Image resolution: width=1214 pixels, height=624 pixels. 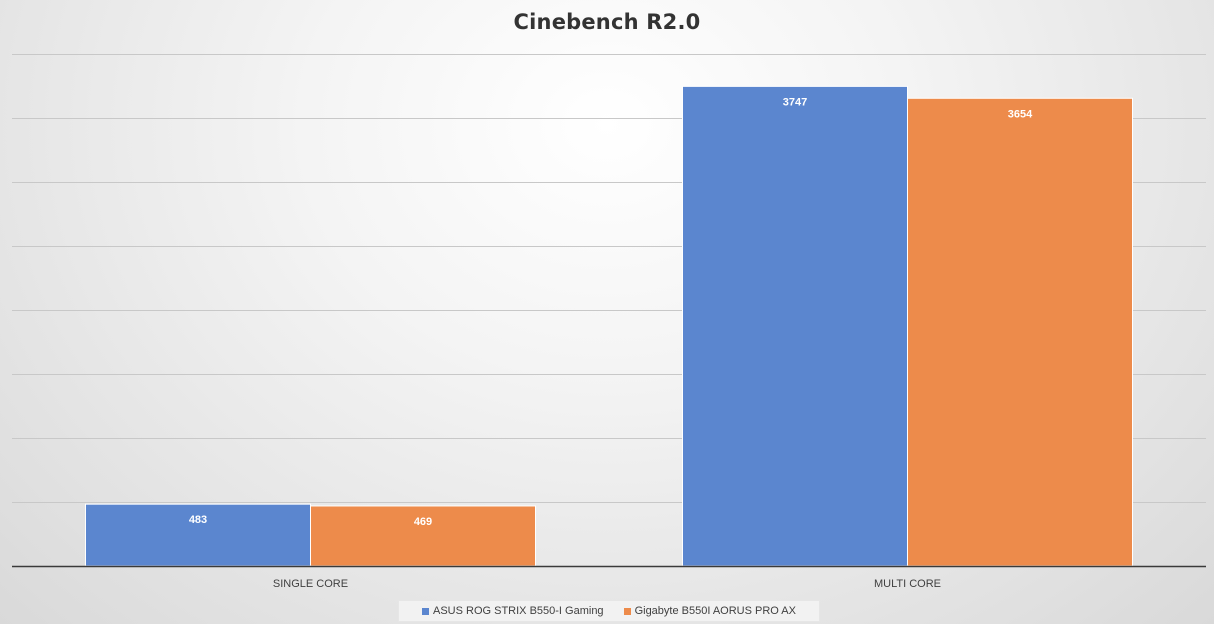 What do you see at coordinates (310, 584) in the screenshot?
I see `x-tick-label: SINGLE CORE` at bounding box center [310, 584].